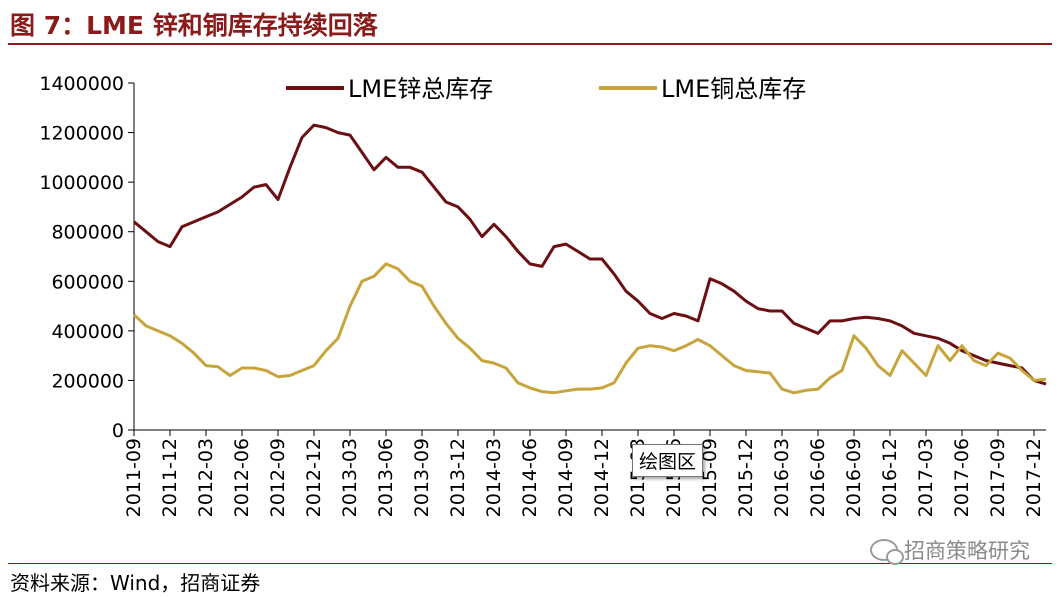  What do you see at coordinates (170, 477) in the screenshot?
I see `x-tick-label: 2011-12` at bounding box center [170, 477].